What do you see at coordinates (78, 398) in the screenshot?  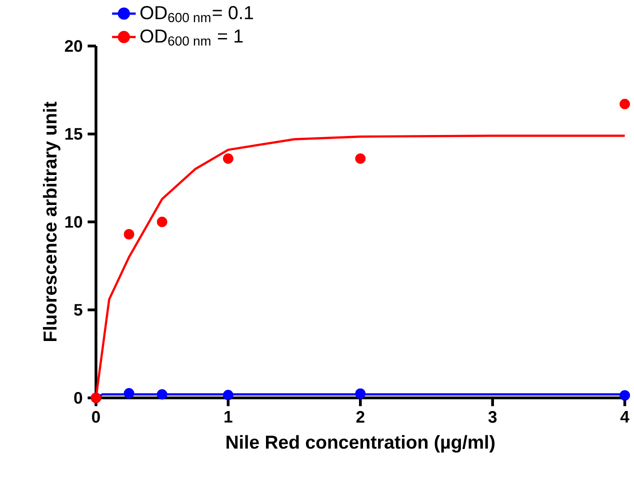 I see `y-tick-label: 0` at bounding box center [78, 398].